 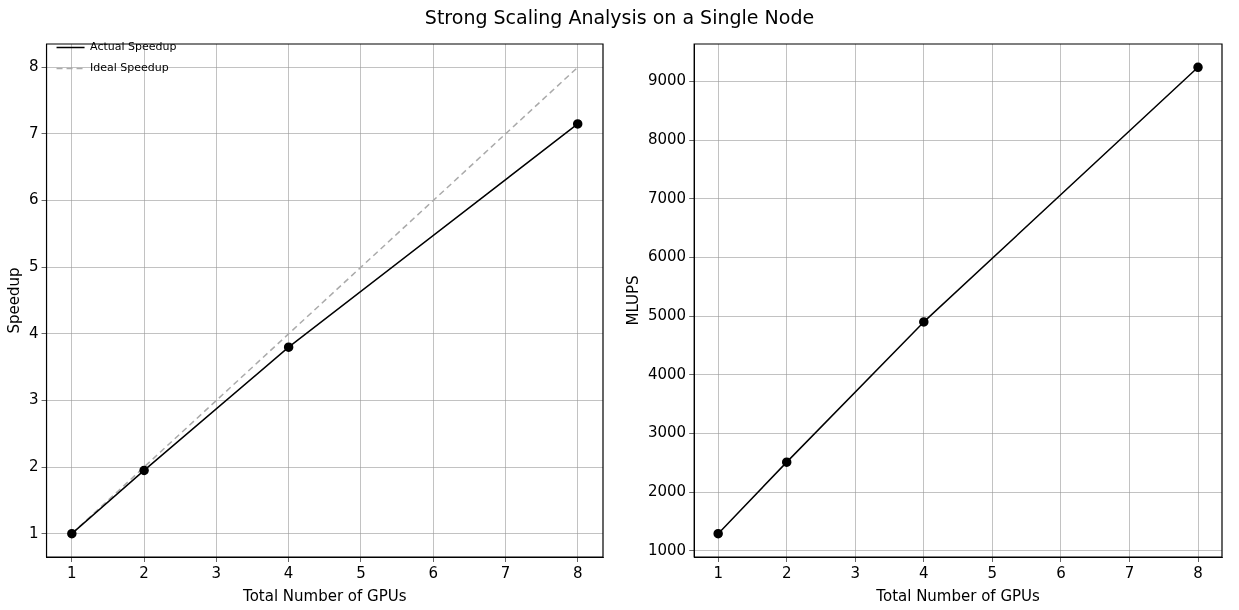 I want to click on y-axis-title: MLUPS, so click(x=632, y=300).